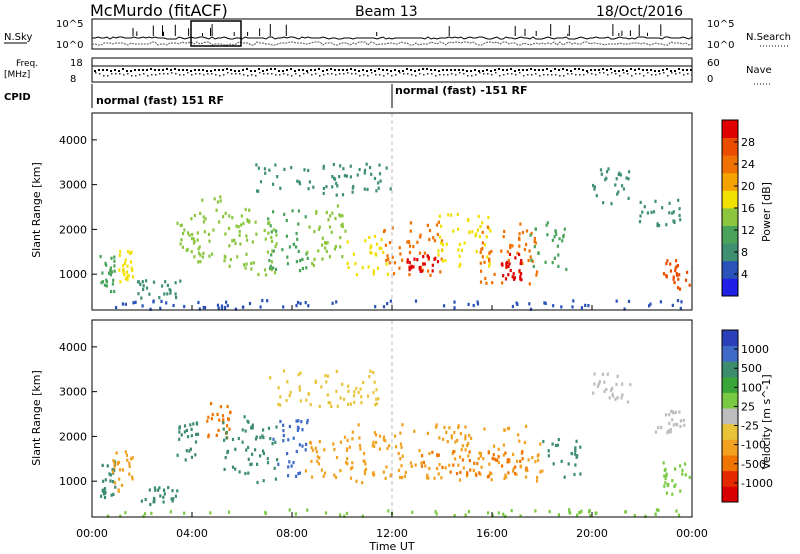 The image size is (800, 554). Describe the element at coordinates (768, 37) in the screenshot. I see `nsearch-label: N.Search` at that location.